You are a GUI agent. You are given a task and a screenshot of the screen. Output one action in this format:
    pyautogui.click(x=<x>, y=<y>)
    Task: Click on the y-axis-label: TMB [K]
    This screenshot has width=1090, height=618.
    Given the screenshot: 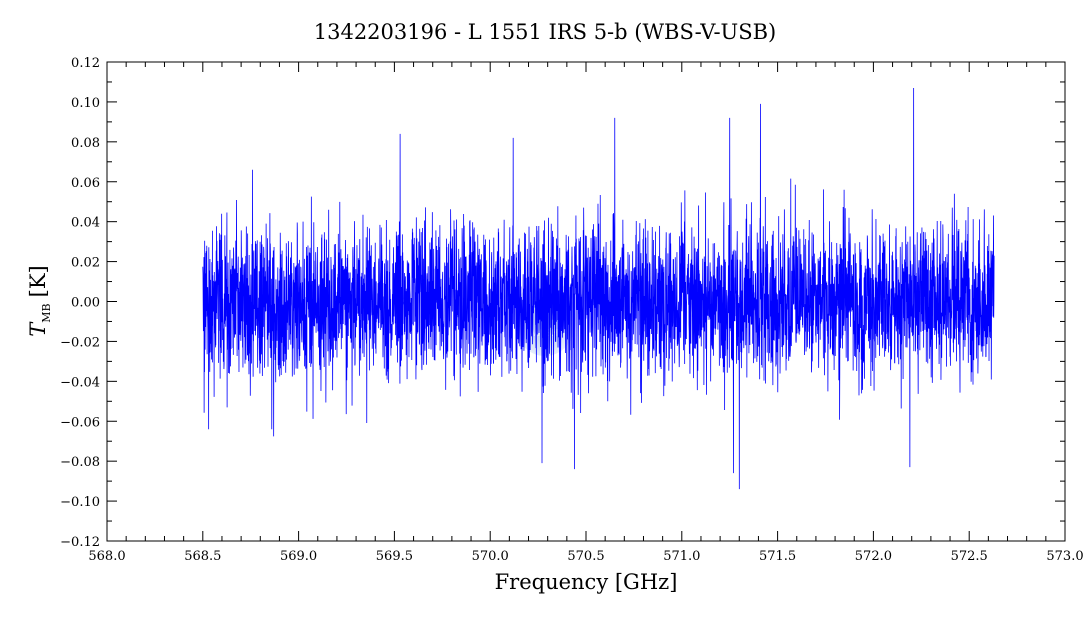 What is the action you would take?
    pyautogui.click(x=39, y=300)
    